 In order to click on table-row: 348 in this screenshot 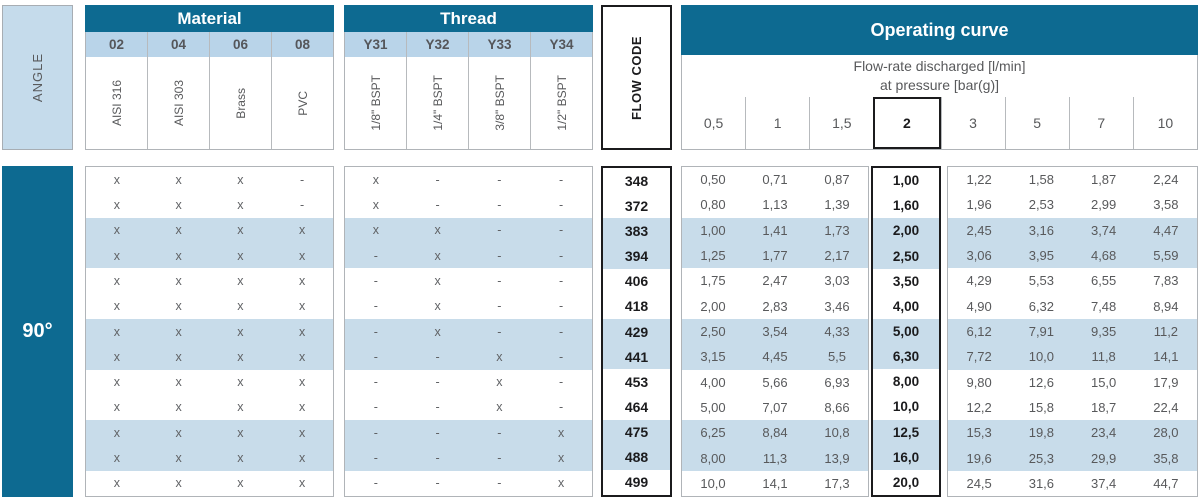, I will do `click(636, 180)`.